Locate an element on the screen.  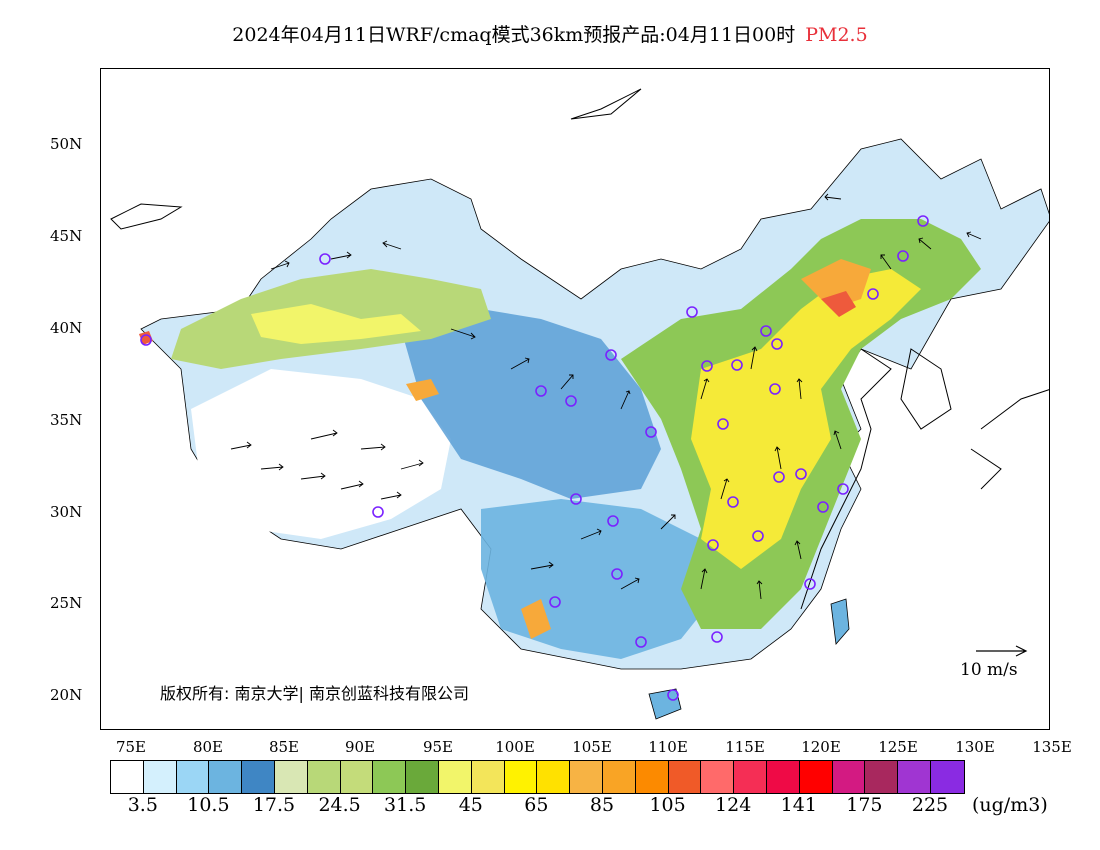
lat-label-50n: 50N is located at coordinates (66, 144).